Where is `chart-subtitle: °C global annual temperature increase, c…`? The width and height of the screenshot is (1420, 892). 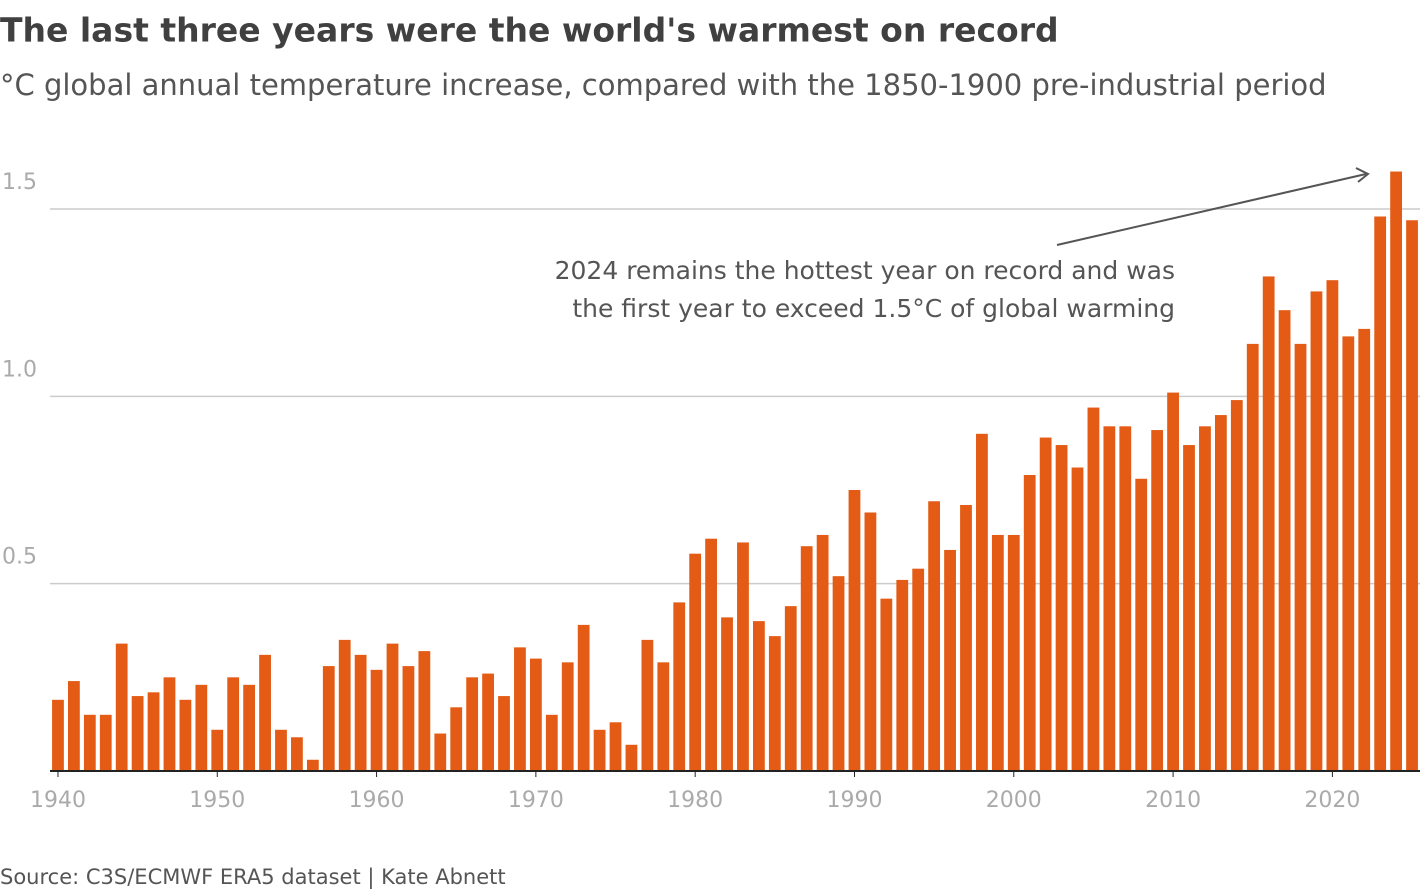 chart-subtitle: °C global annual temperature increase, c… is located at coordinates (663, 85).